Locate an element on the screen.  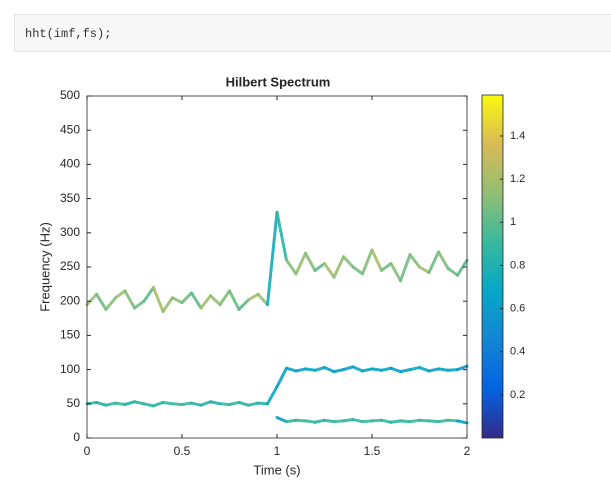
colorbar-tick-label: 1.2 is located at coordinates (517, 179).